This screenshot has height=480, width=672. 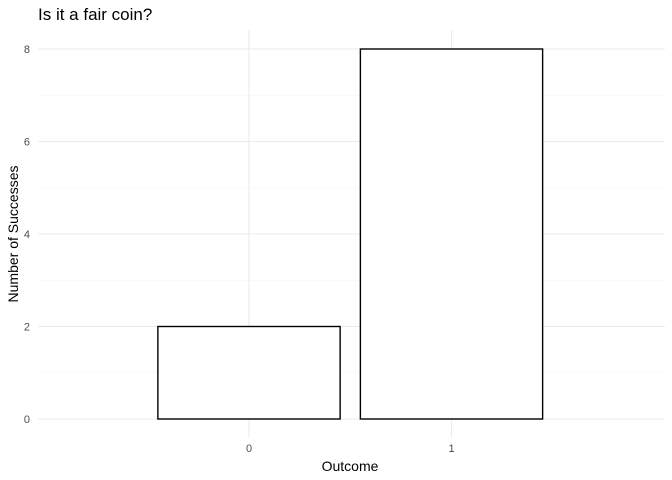 What do you see at coordinates (27, 420) in the screenshot?
I see `y-tick-label: 0` at bounding box center [27, 420].